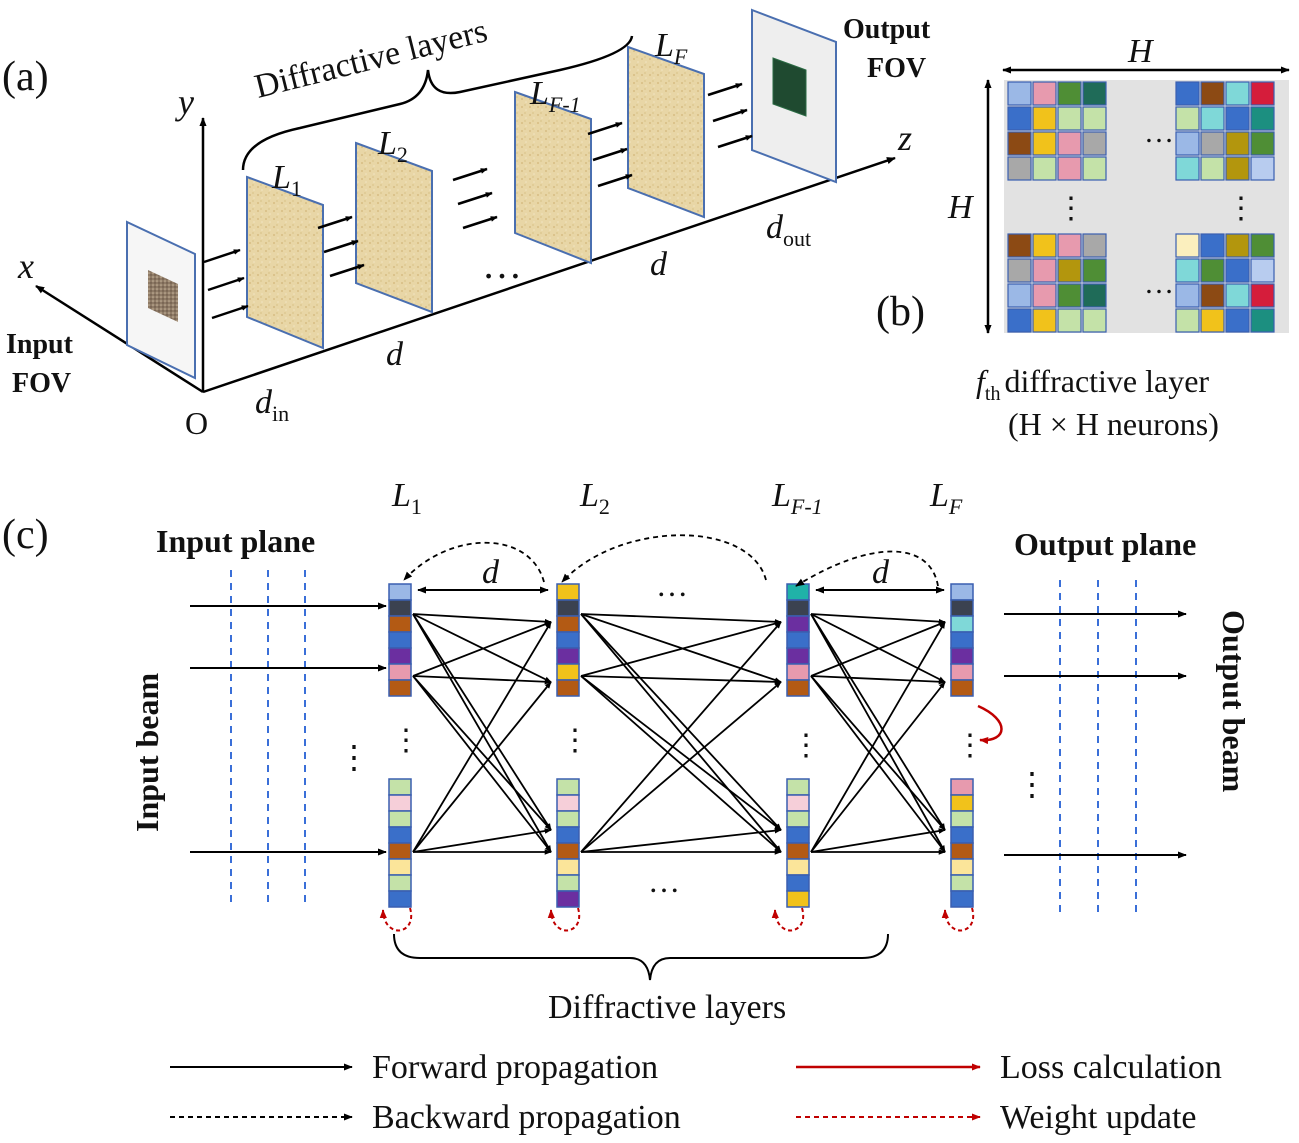 This screenshot has height=1143, width=1299. Describe the element at coordinates (392, 146) in the screenshot. I see `a-layer-l2-label: L2` at that location.